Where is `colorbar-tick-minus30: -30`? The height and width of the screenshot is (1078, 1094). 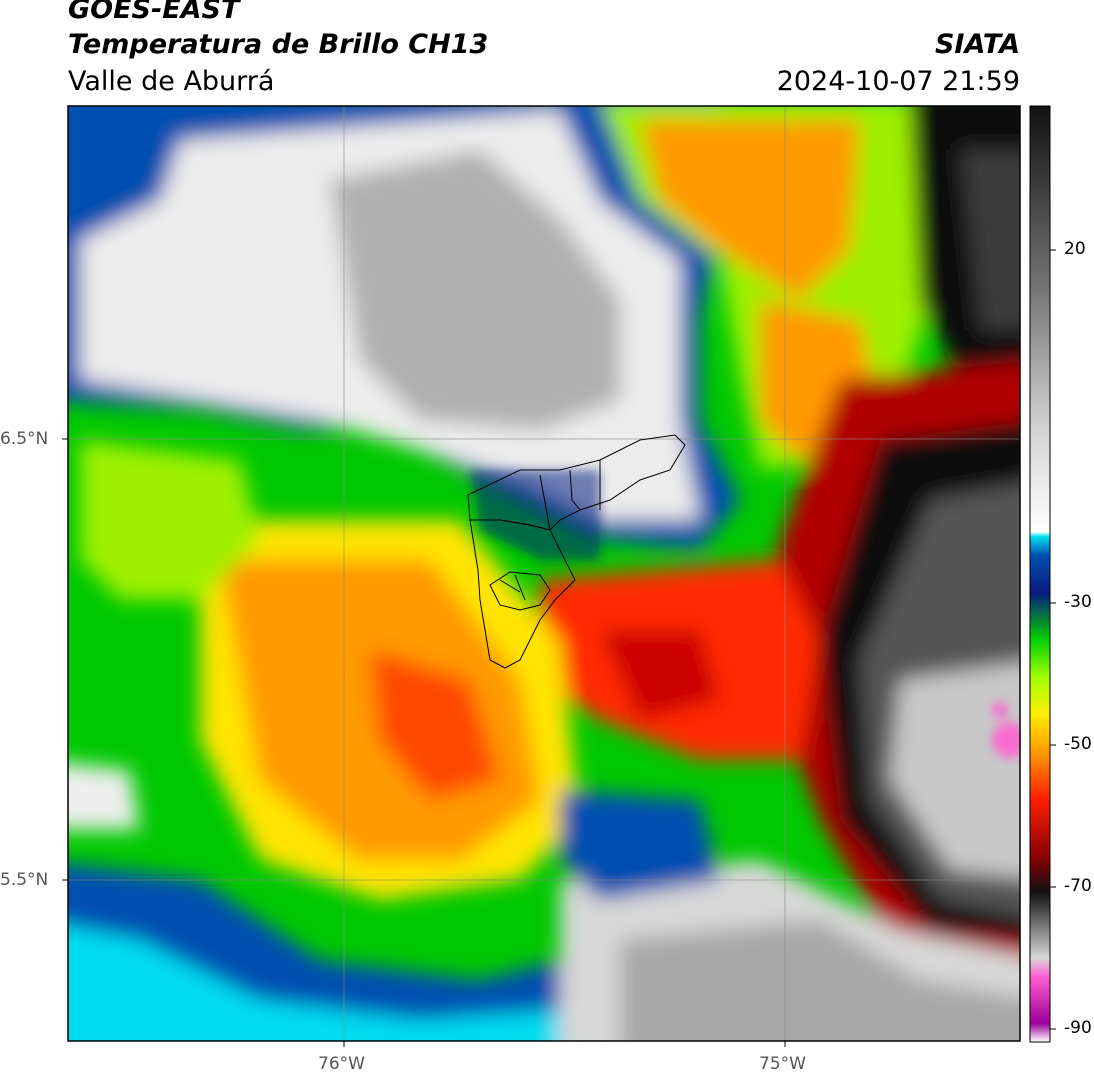
colorbar-tick-minus30: -30 is located at coordinates (1078, 602).